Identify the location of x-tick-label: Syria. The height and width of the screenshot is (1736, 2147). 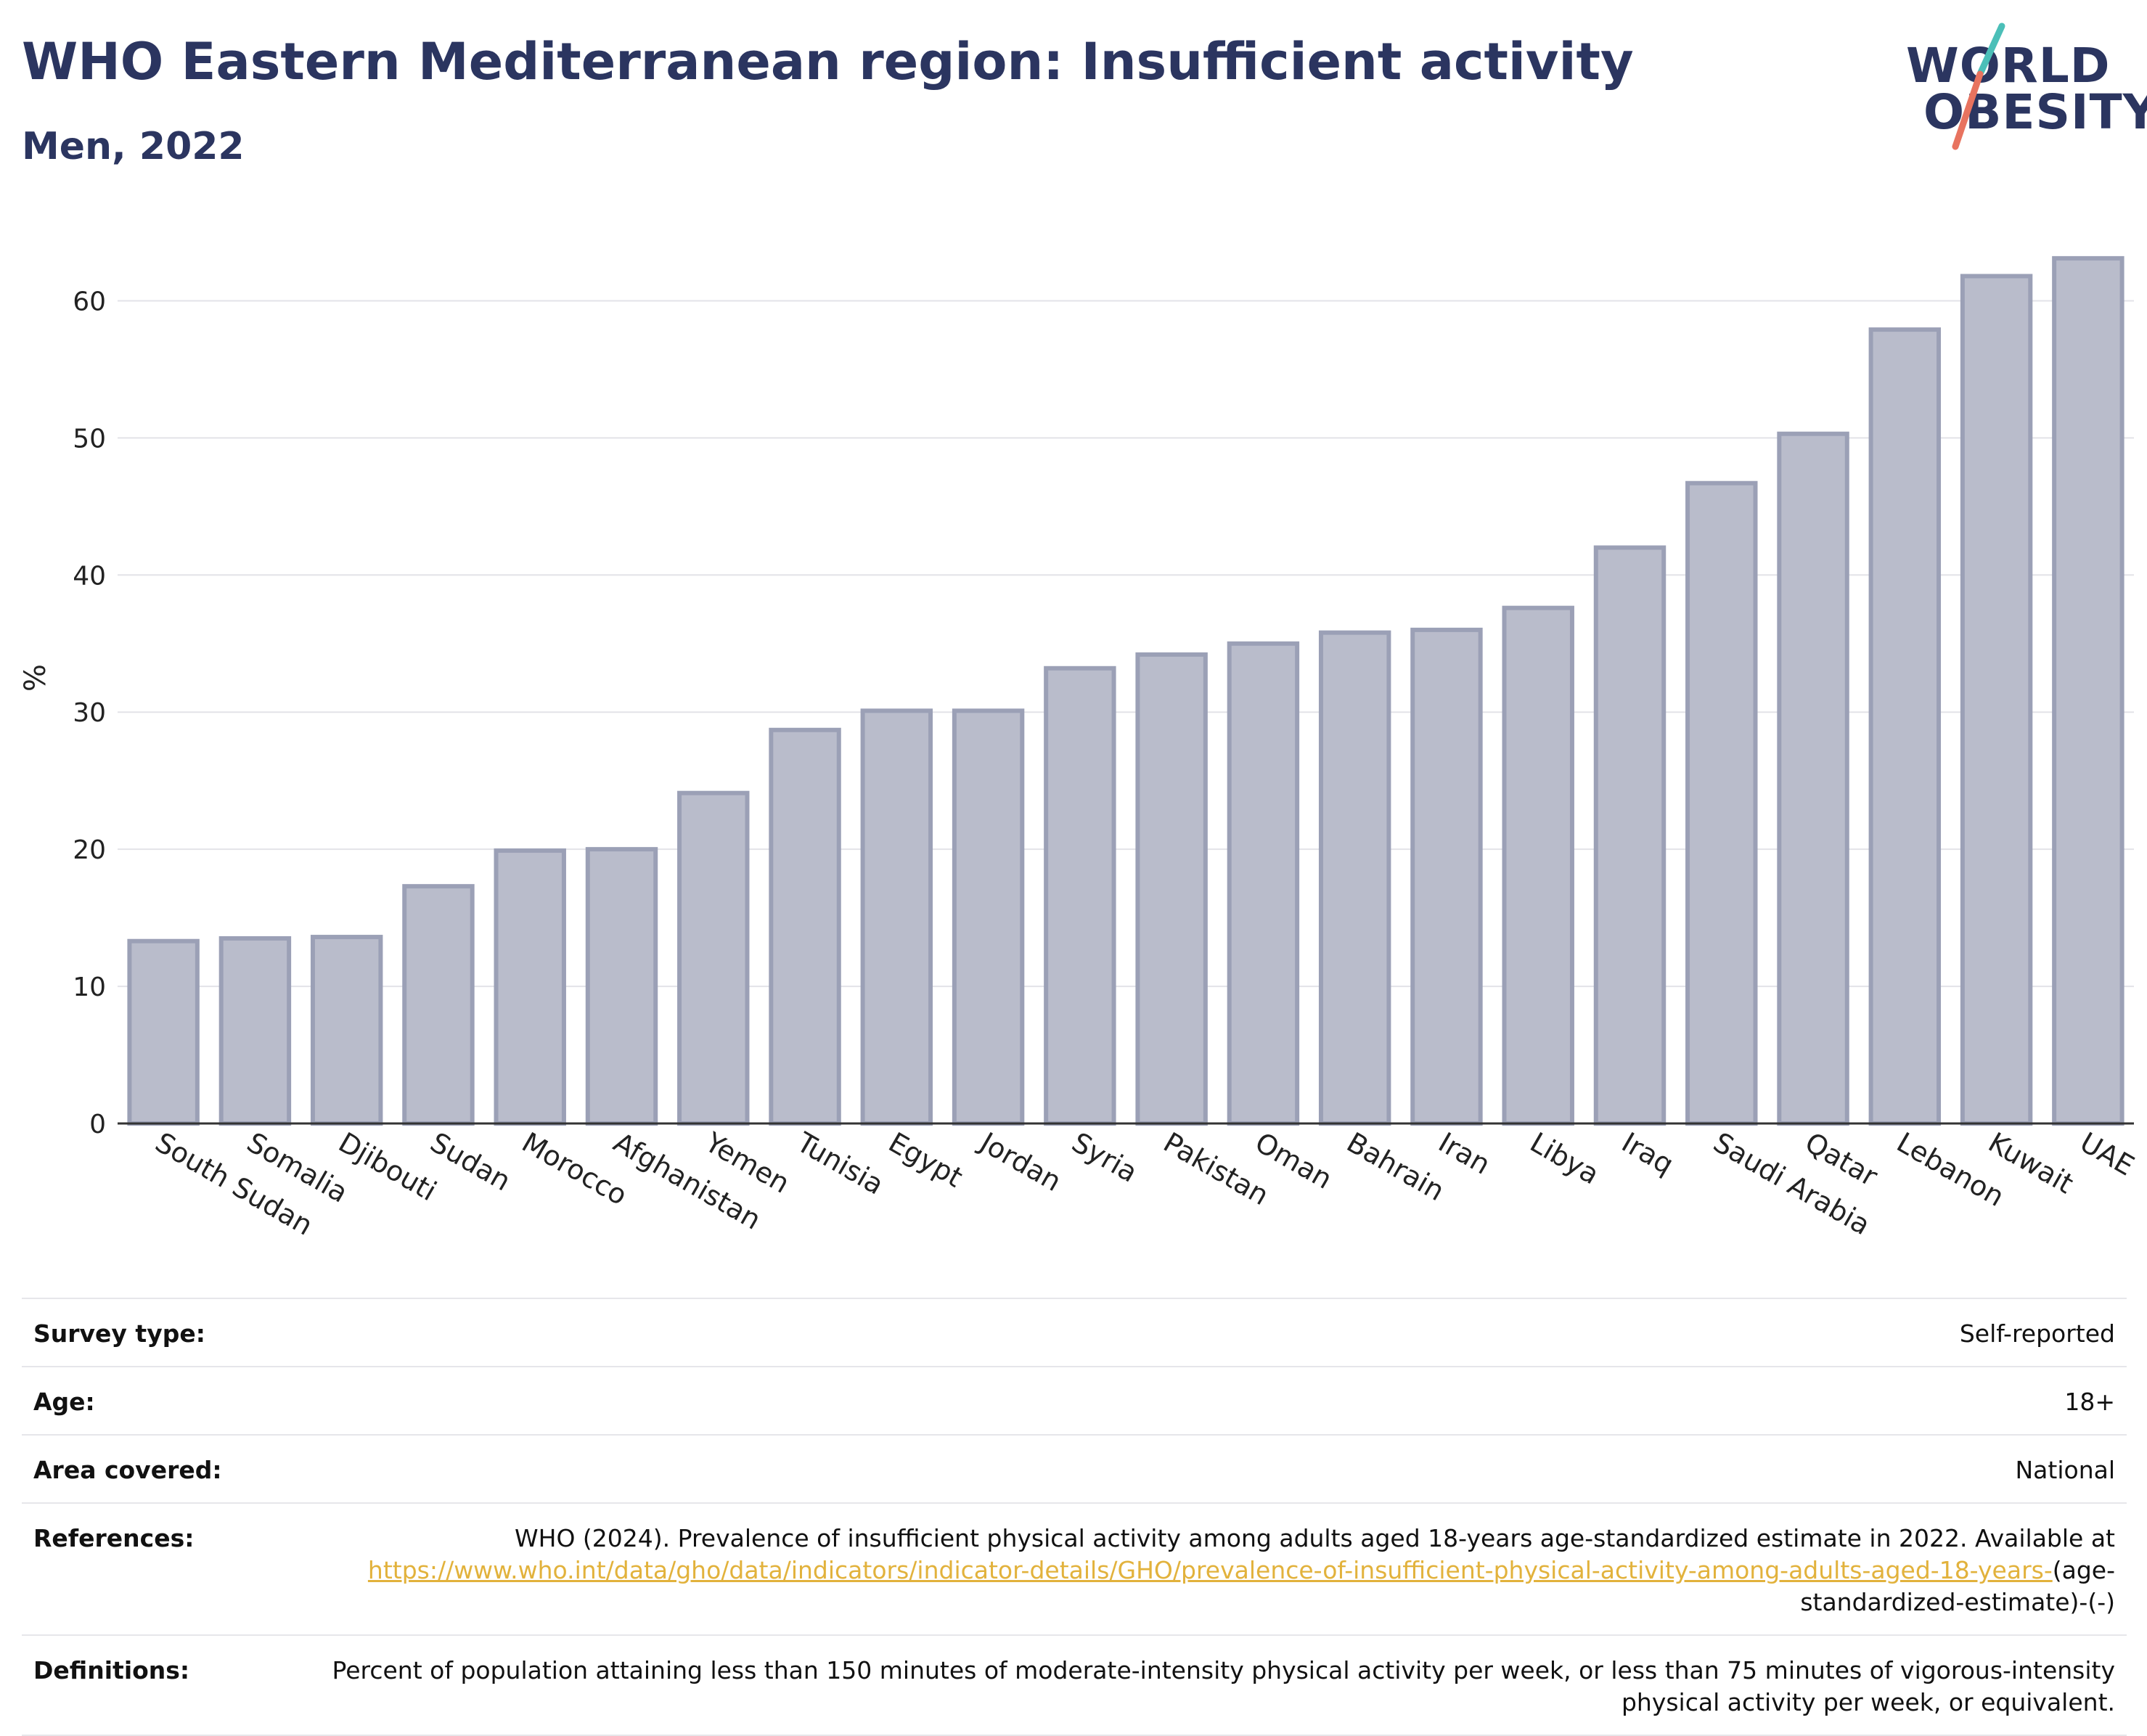
(1104, 1157).